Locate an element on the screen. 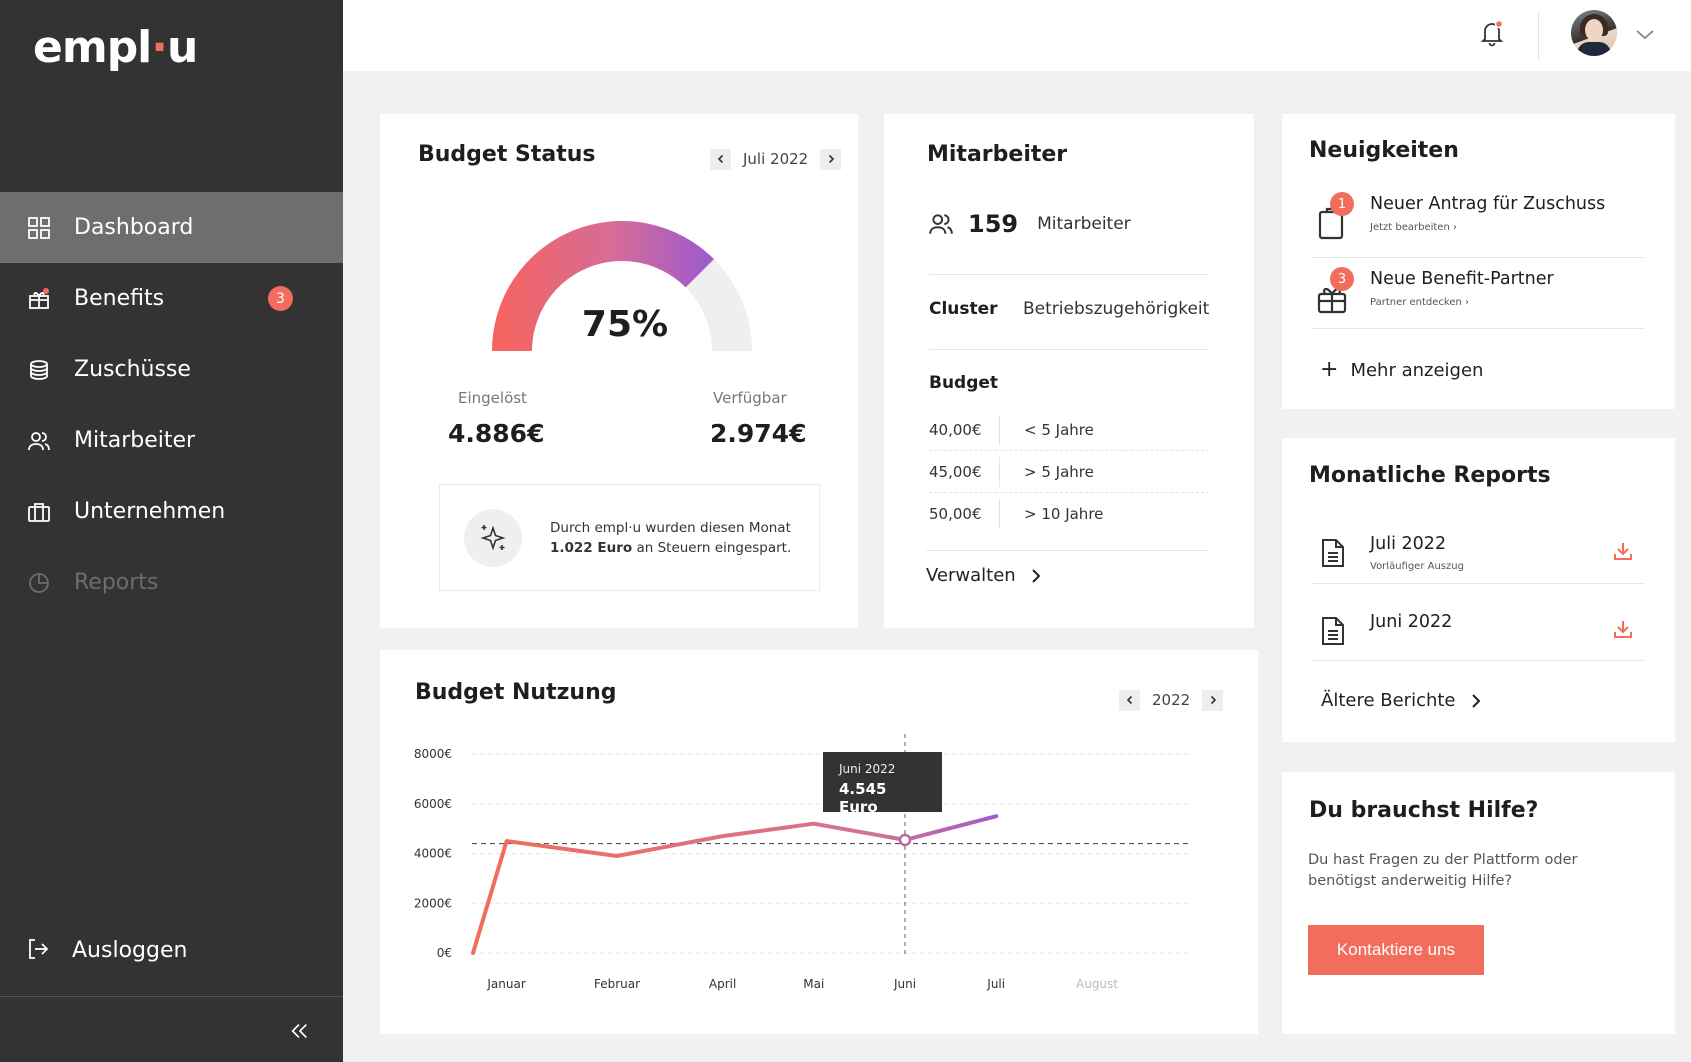 This screenshot has width=1691, height=1062. sidebar-item-label: Dashboard is located at coordinates (134, 227).